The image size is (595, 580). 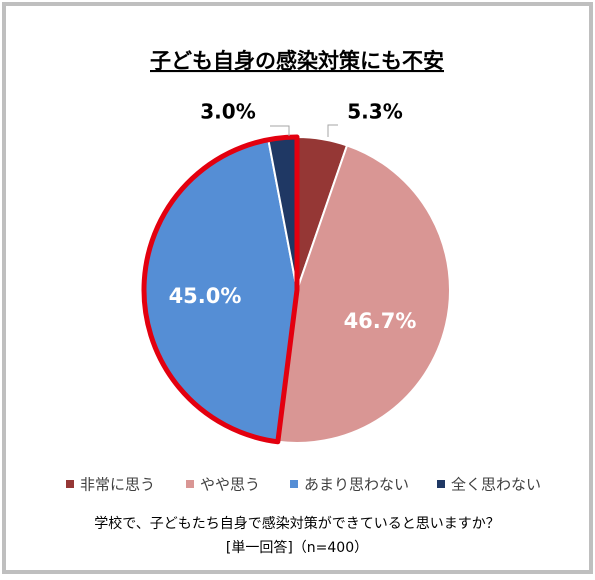 I want to click on highlight-outline, so click(x=220, y=289).